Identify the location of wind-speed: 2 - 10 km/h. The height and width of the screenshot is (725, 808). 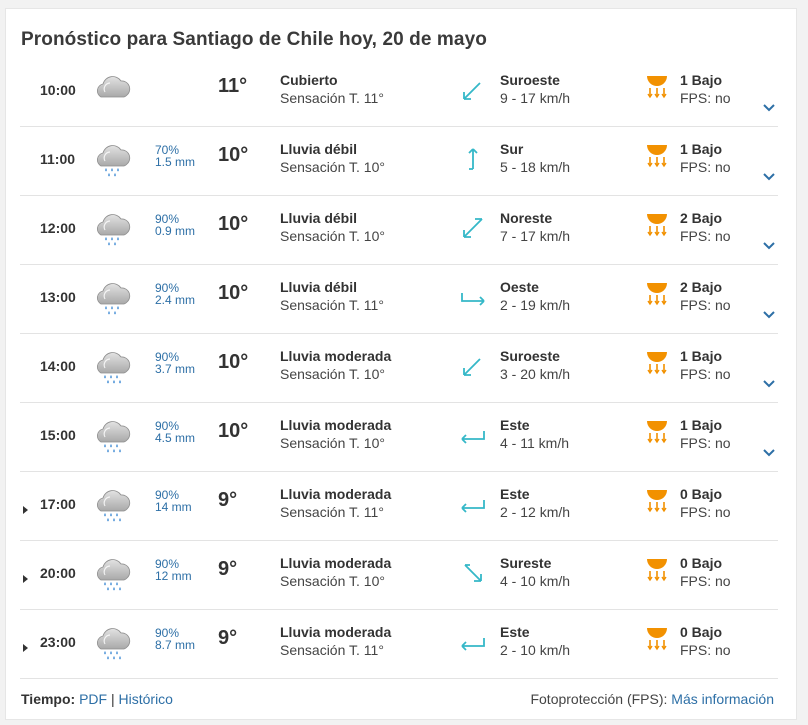
(535, 650).